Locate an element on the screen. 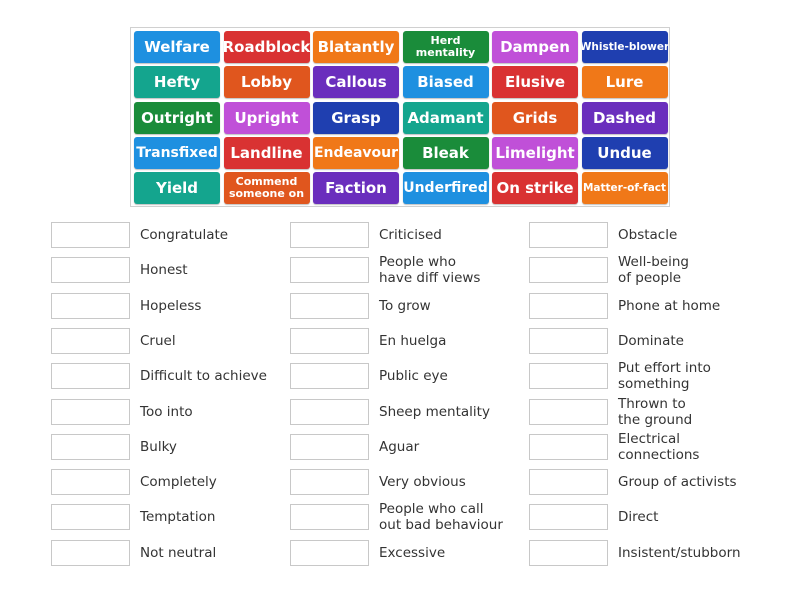 Image resolution: width=800 pixels, height=600 pixels. word-tile: Grids is located at coordinates (535, 117).